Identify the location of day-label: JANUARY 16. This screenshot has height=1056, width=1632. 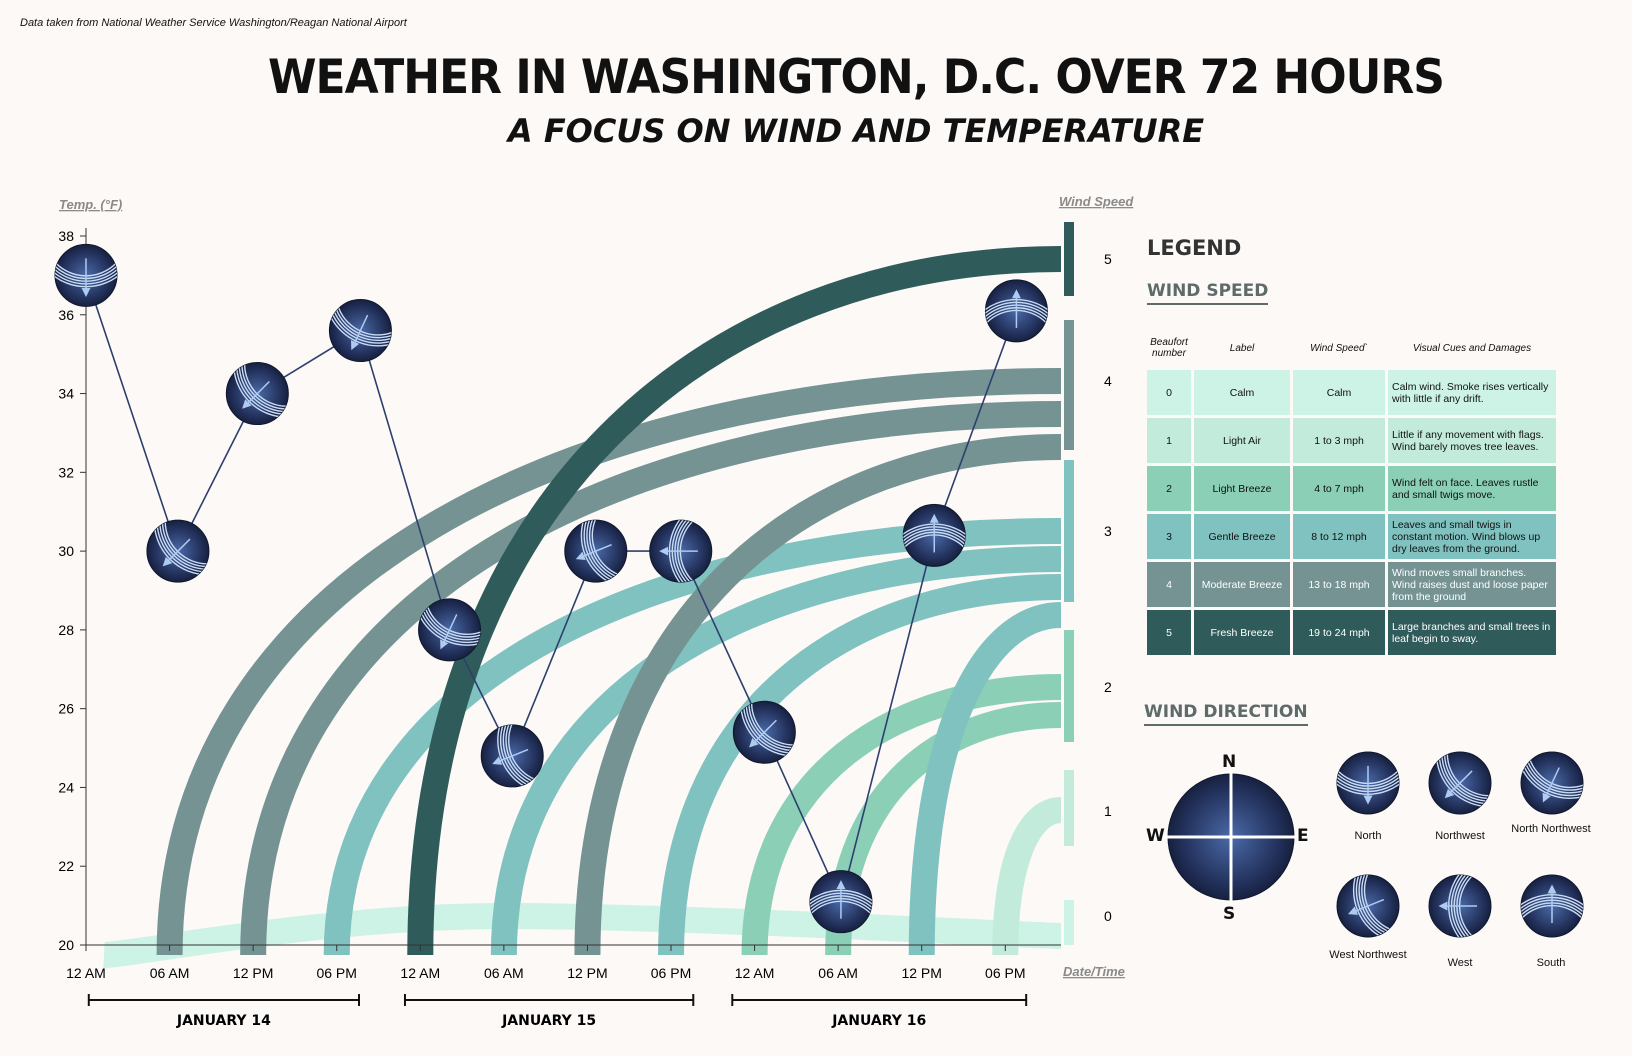
(878, 1021).